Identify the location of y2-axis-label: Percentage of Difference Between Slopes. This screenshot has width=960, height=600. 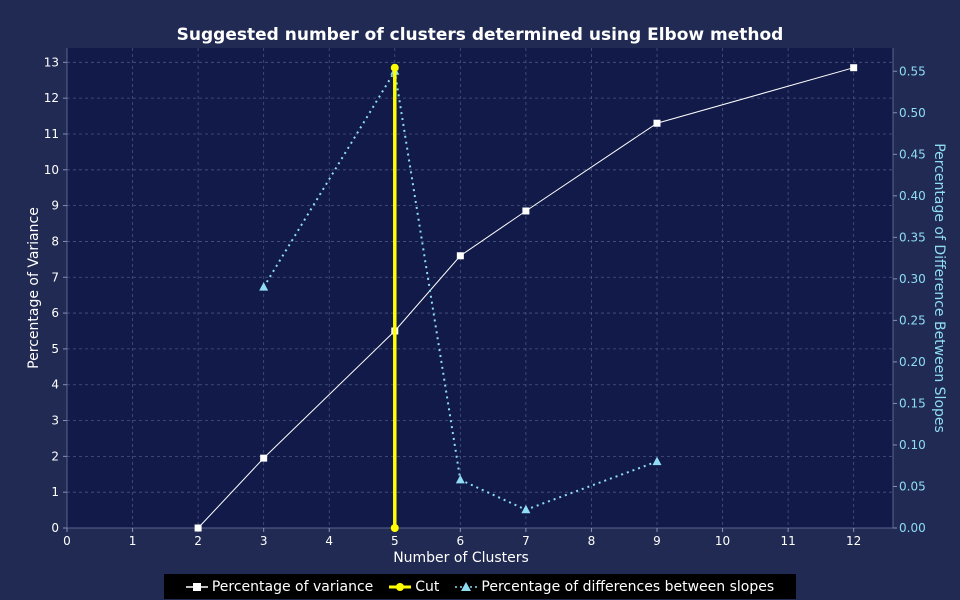
(939, 288).